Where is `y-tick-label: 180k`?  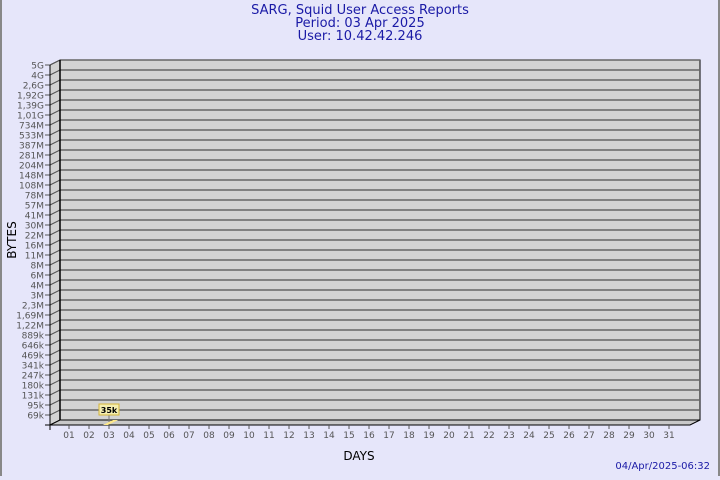 y-tick-label: 180k is located at coordinates (33, 387).